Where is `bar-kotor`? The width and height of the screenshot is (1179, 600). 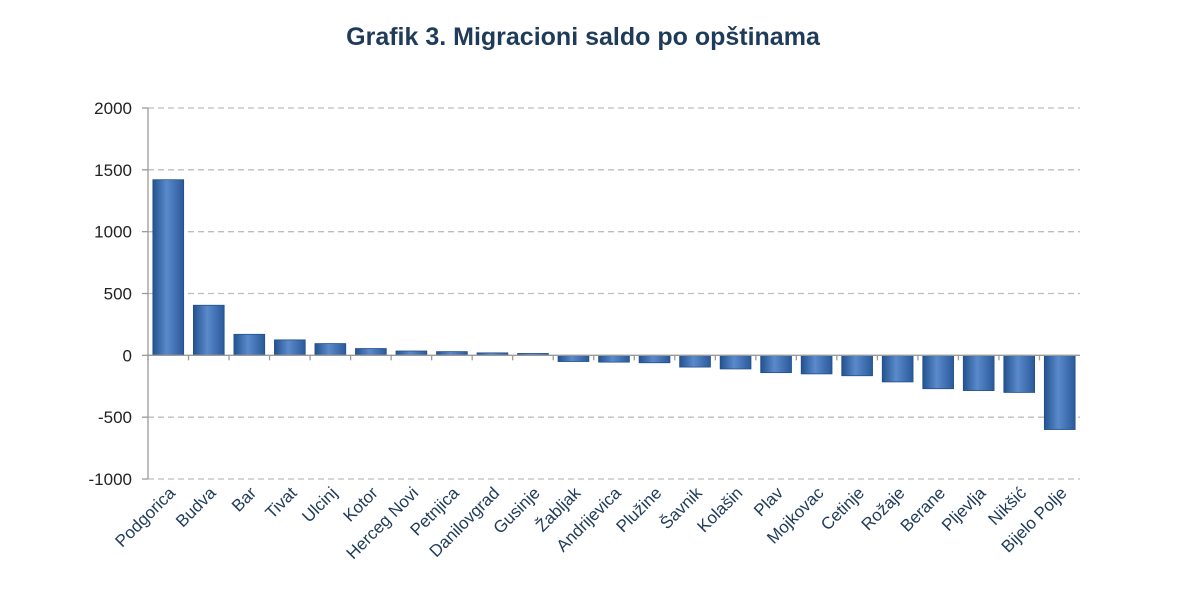
bar-kotor is located at coordinates (371, 352).